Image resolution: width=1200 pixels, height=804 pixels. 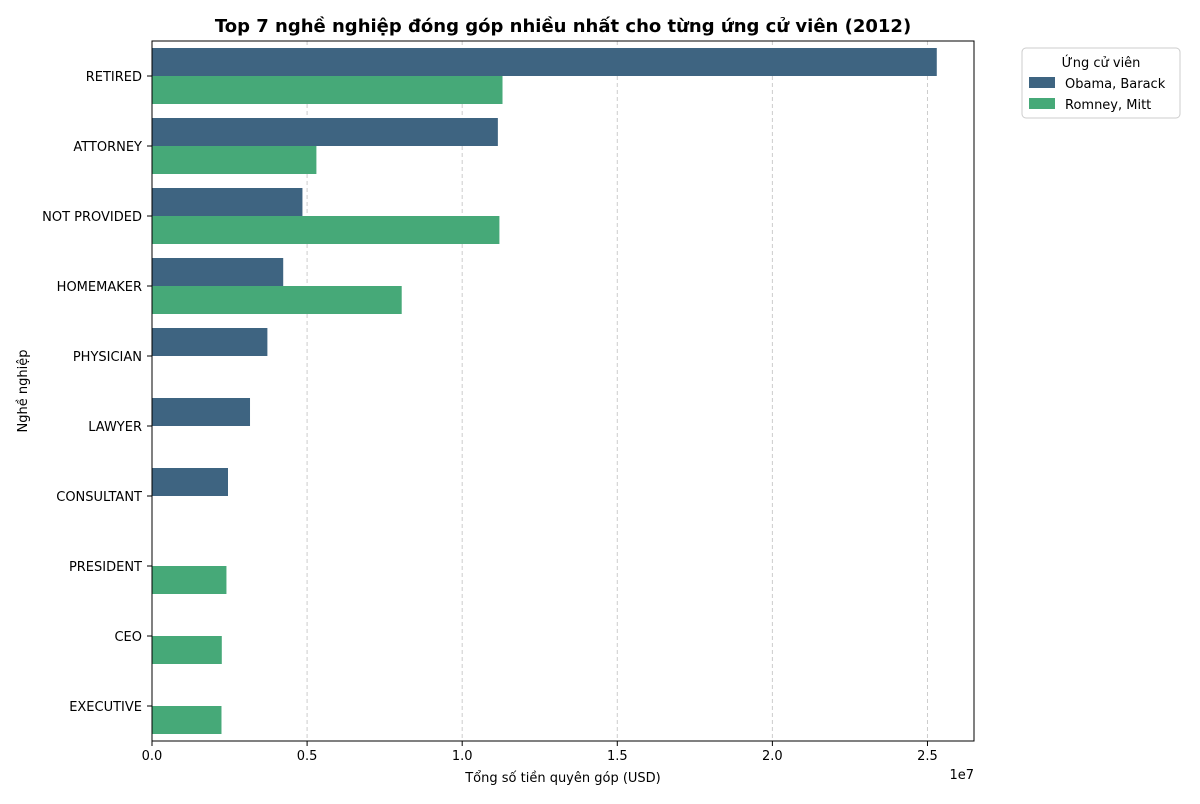 I want to click on y-tick-label: PHYSICIAN, so click(x=107, y=357).